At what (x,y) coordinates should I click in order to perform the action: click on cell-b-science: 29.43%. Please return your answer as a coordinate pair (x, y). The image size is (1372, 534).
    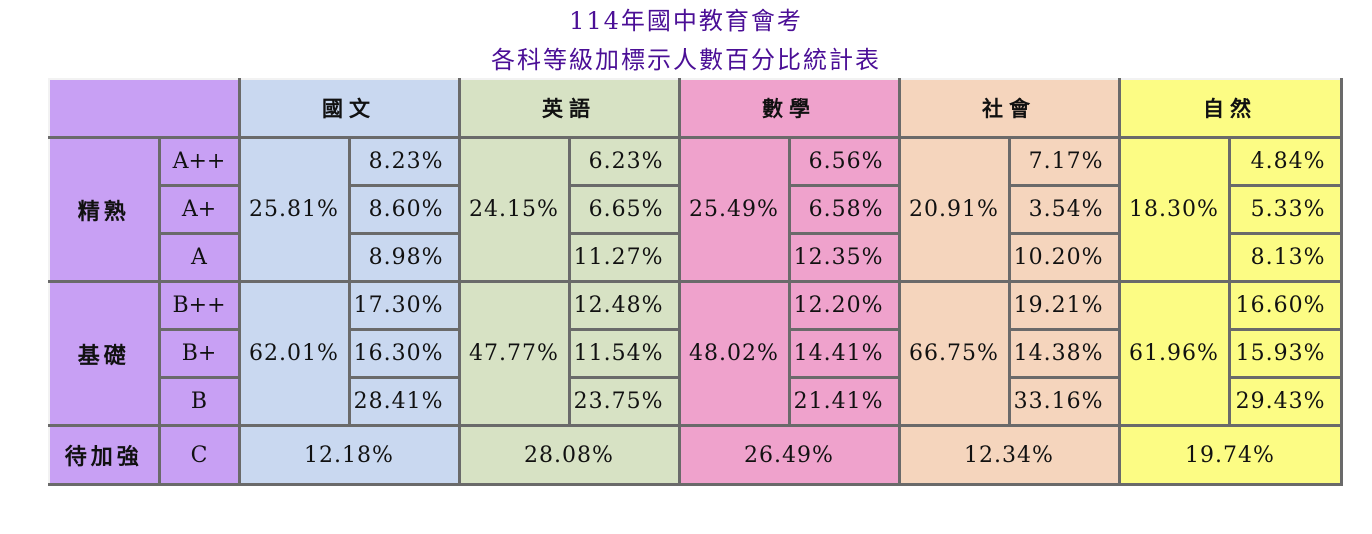
    Looking at the image, I should click on (1285, 401).